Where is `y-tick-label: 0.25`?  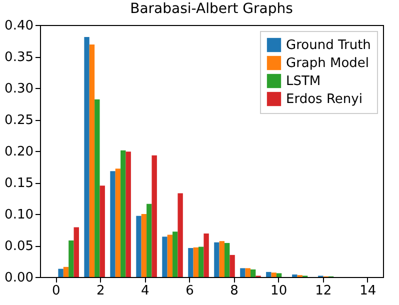 y-tick-label: 0.25 is located at coordinates (19, 120).